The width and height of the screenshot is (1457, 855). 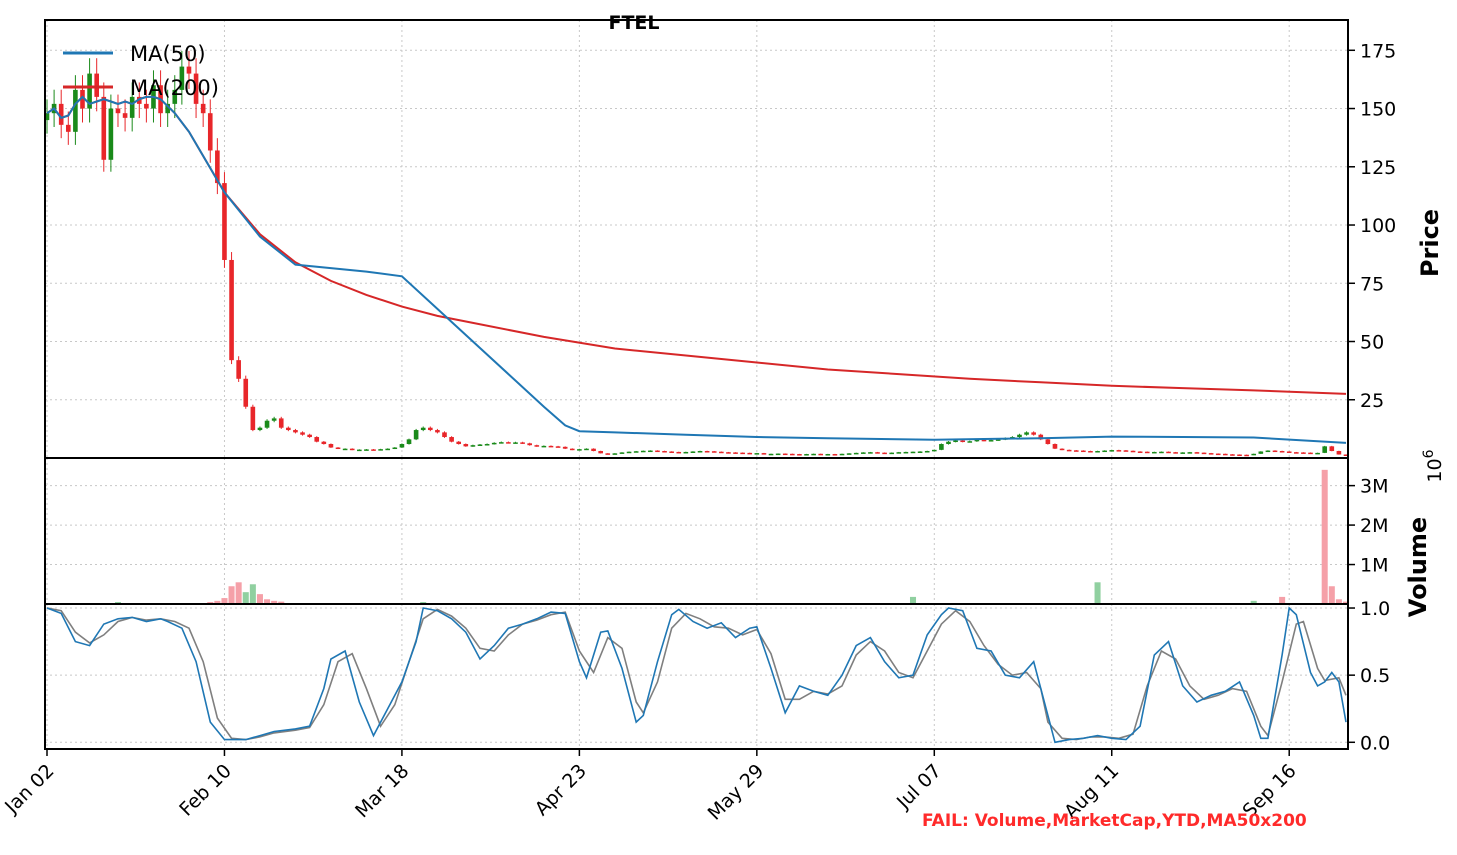 I want to click on fail-message: FAIL: Volume,MarketCap,YTD,MA50x200, so click(x=1114, y=821).